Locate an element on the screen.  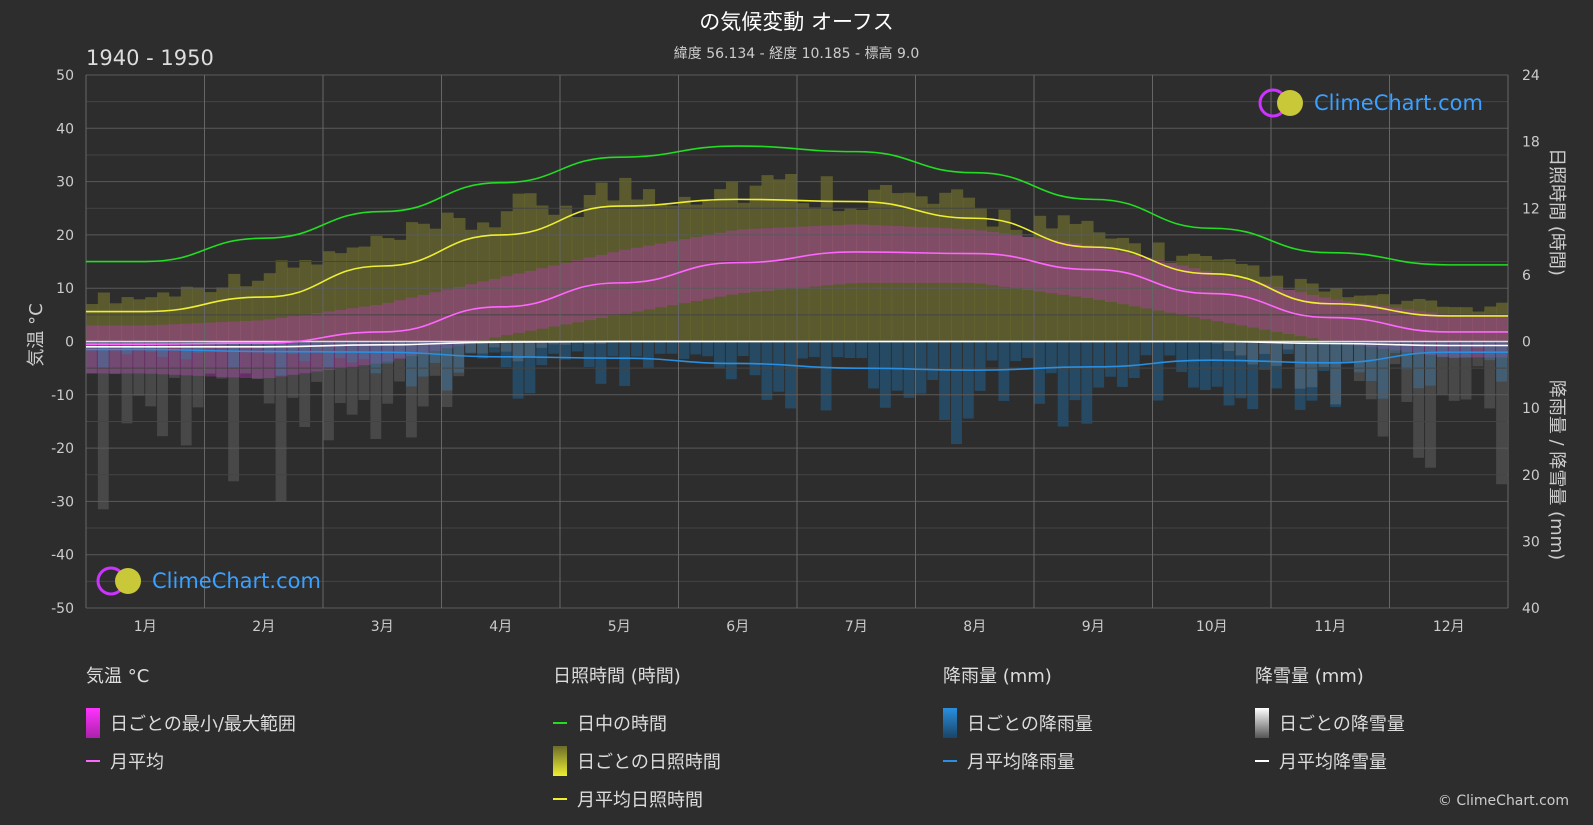
left-tick-label: 50 is located at coordinates (65, 76).